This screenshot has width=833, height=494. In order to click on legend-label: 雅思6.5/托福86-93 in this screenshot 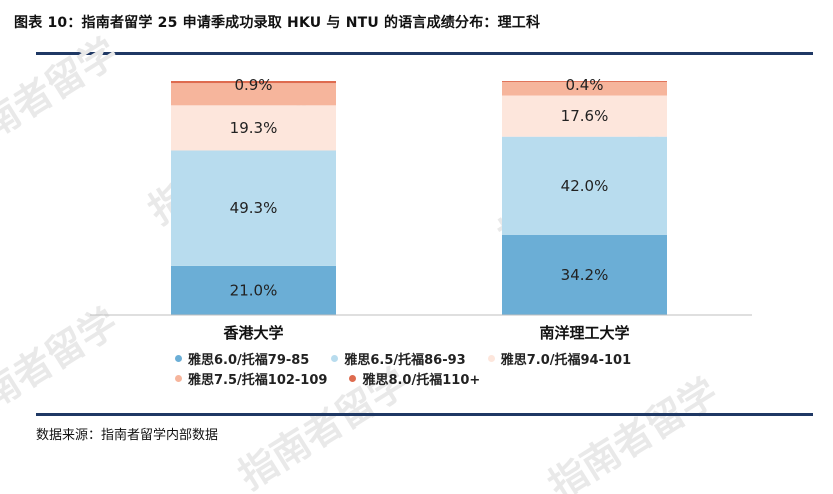, I will do `click(405, 360)`.